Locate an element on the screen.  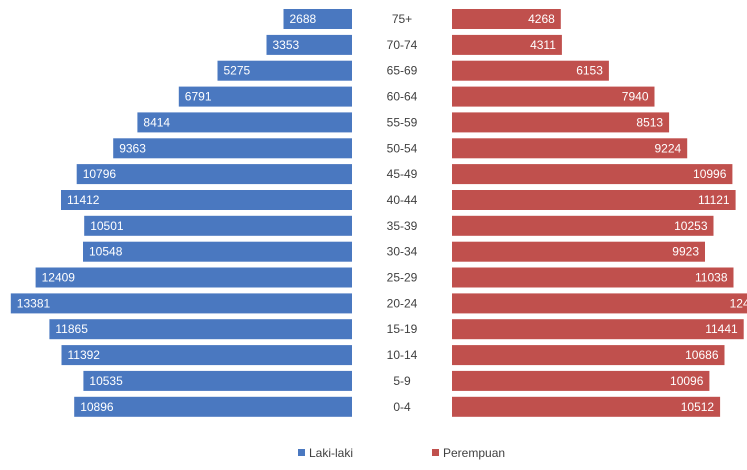
value-label-perempuan-5-9: 10096 is located at coordinates (687, 381).